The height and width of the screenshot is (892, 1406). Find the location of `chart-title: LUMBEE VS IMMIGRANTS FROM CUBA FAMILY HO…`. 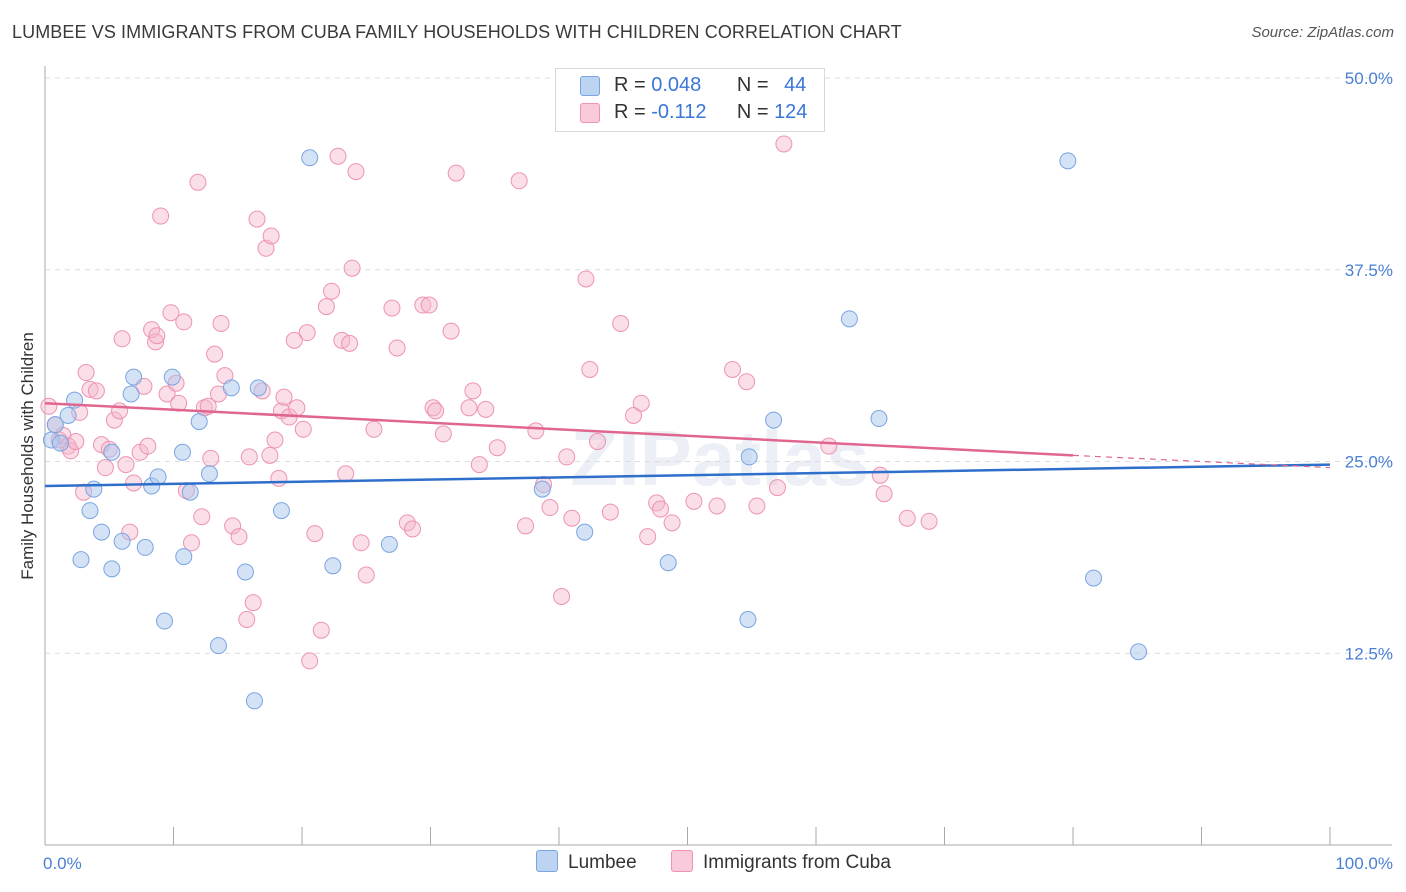

chart-title: LUMBEE VS IMMIGRANTS FROM CUBA FAMILY HO… is located at coordinates (457, 32).